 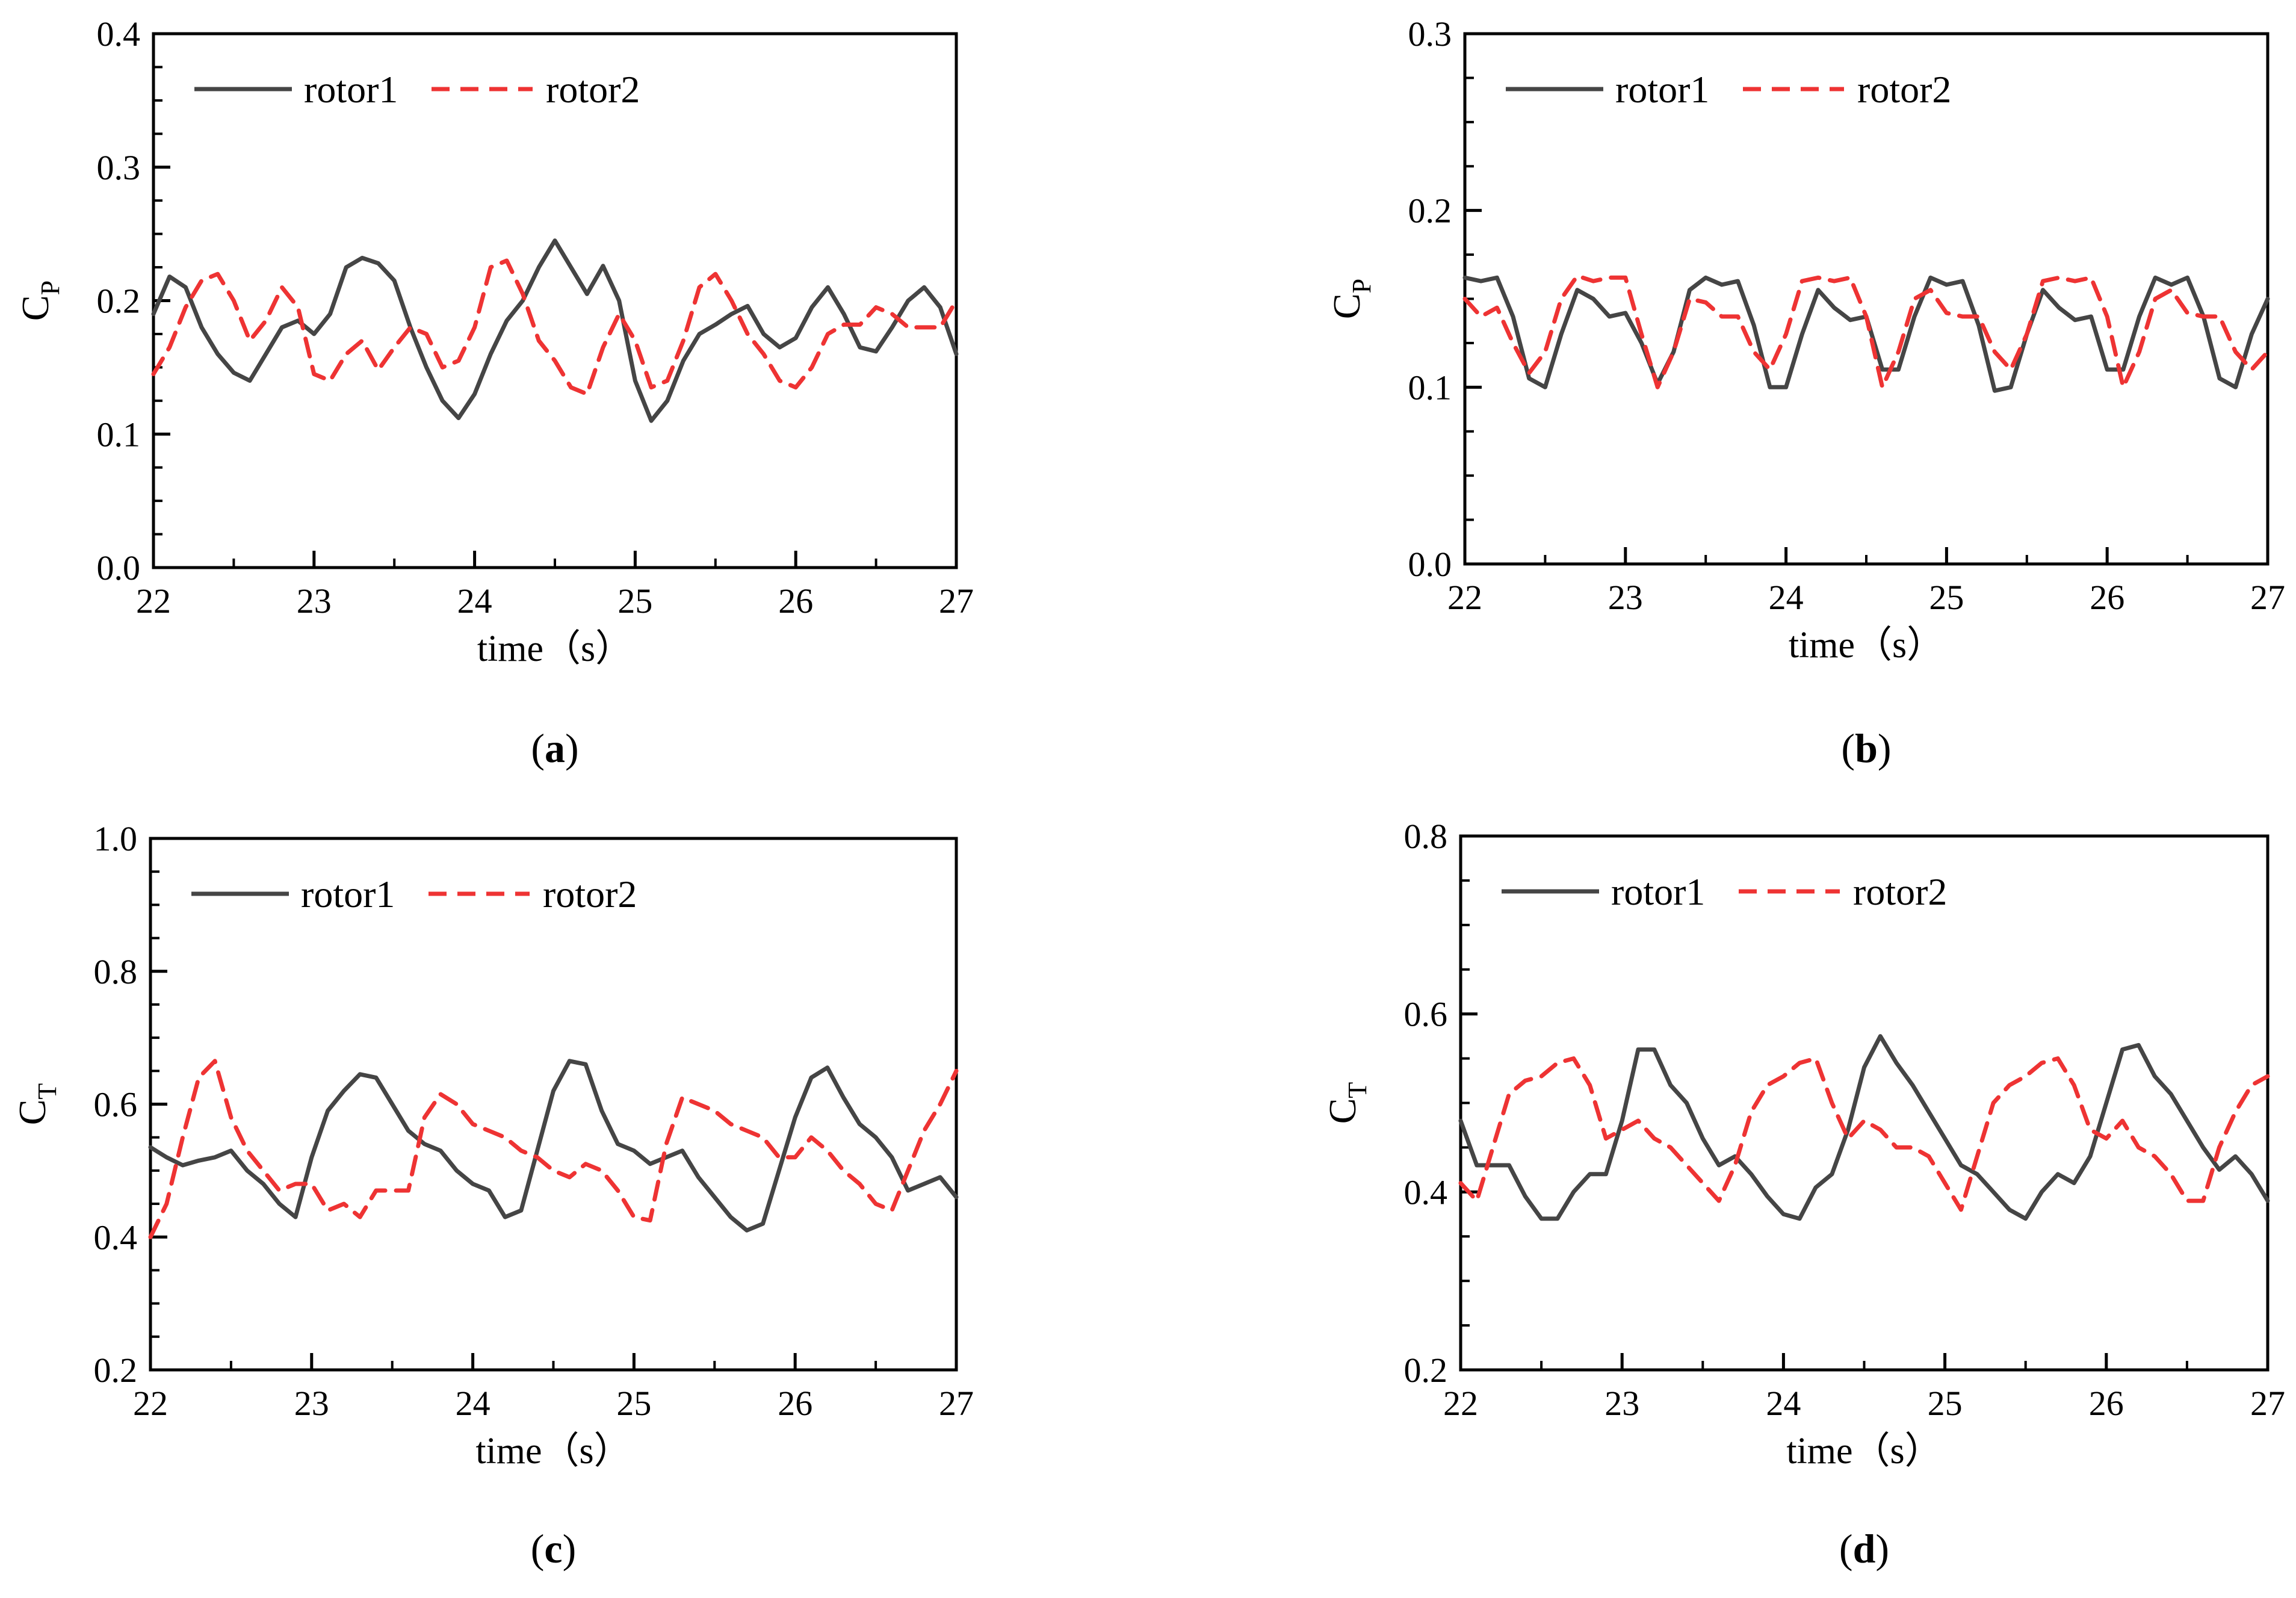 I want to click on panel-label: (a), so click(x=554, y=748).